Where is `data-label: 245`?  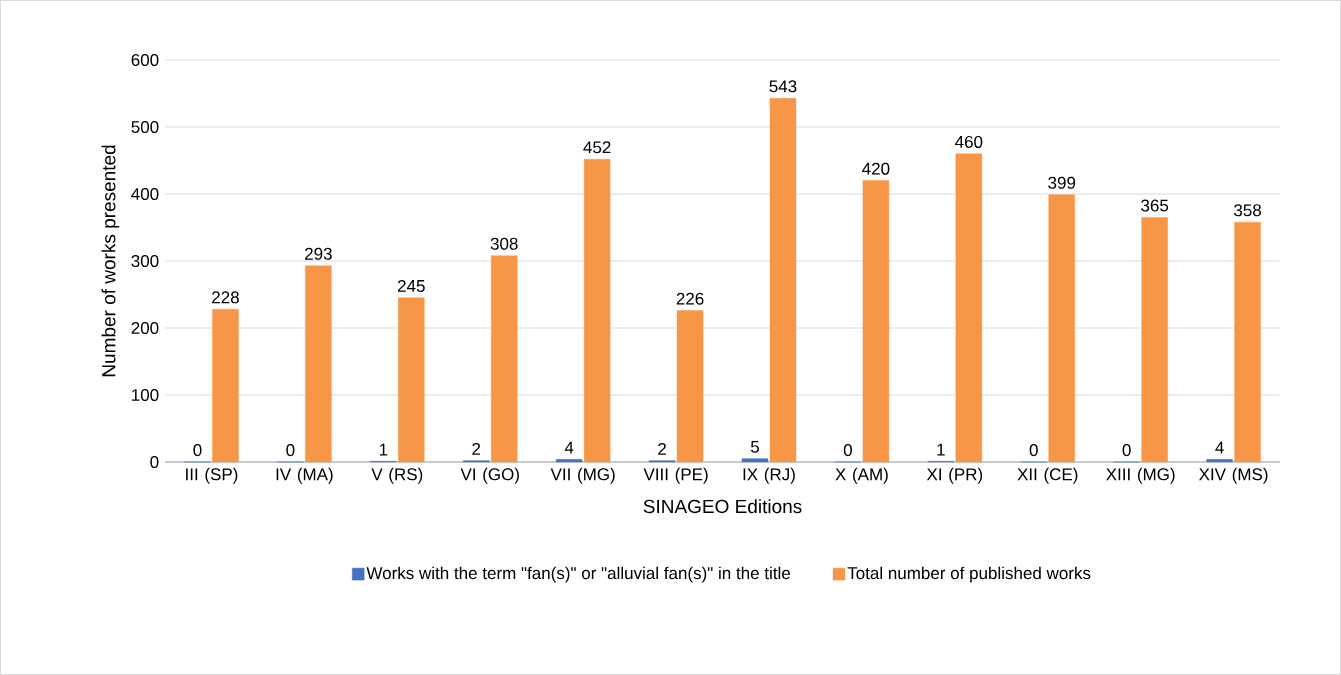 data-label: 245 is located at coordinates (411, 285).